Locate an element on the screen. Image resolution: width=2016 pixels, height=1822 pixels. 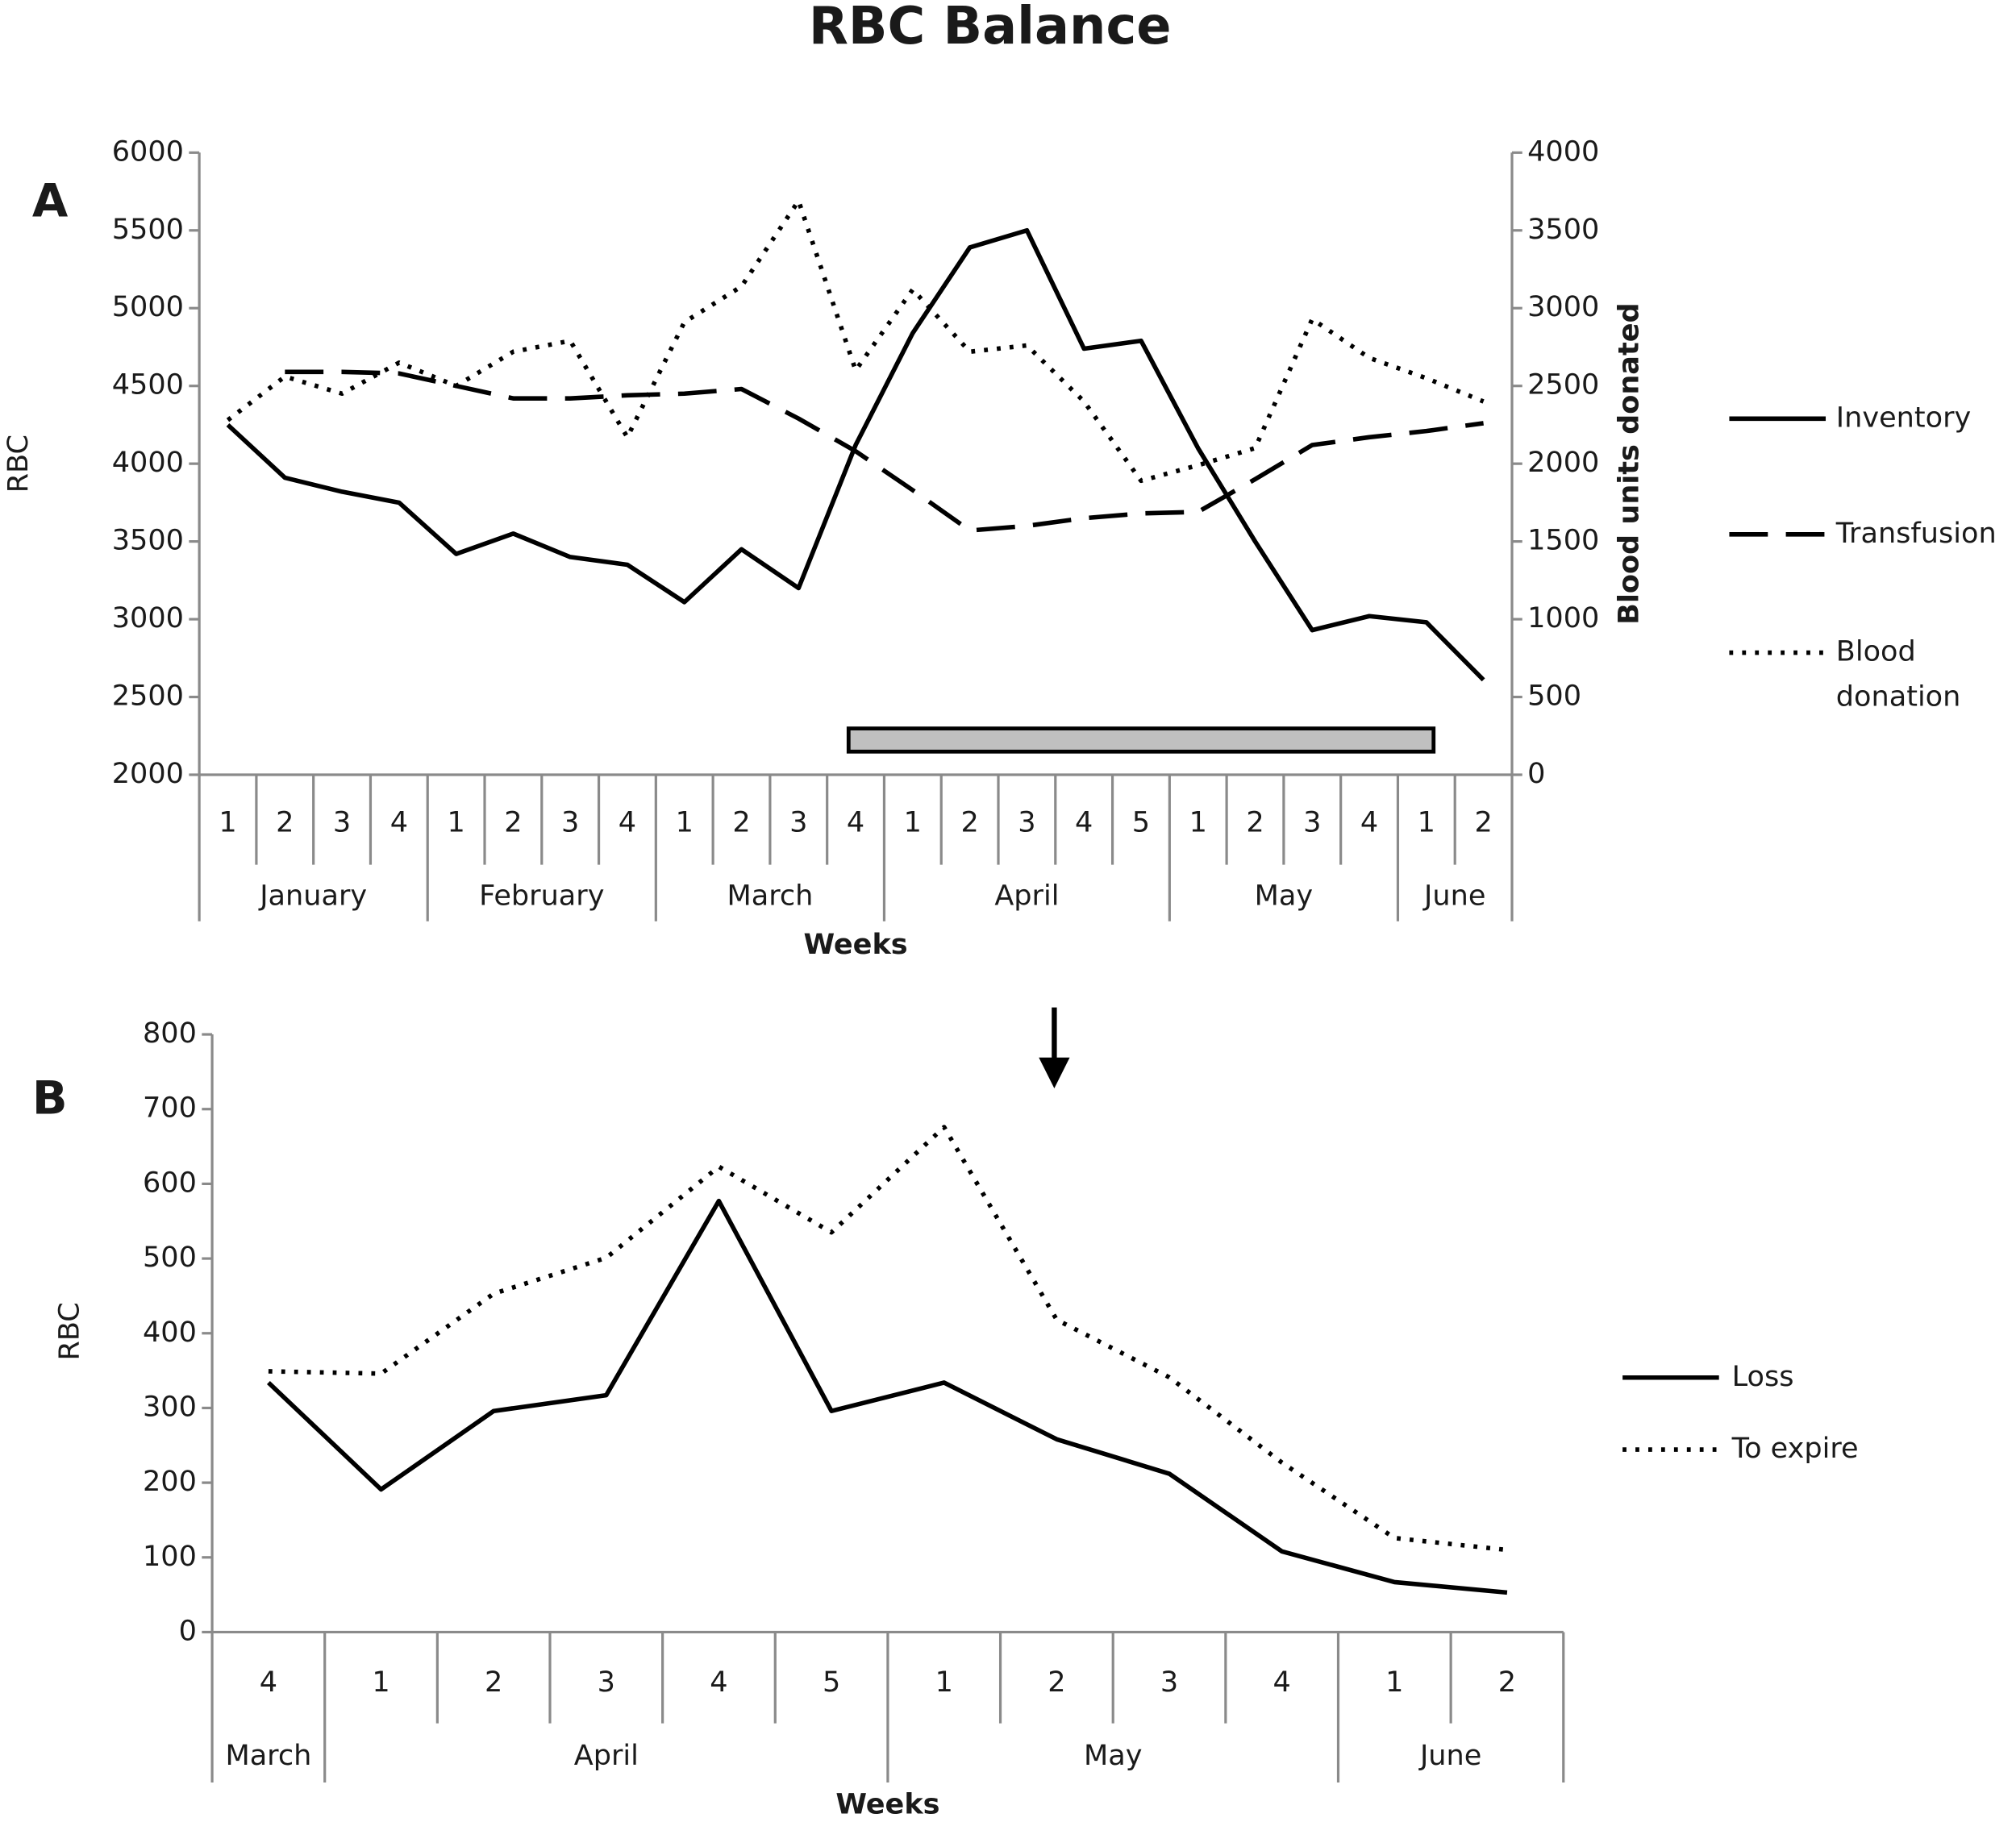
y-tick-label: 5500 is located at coordinates (148, 229).